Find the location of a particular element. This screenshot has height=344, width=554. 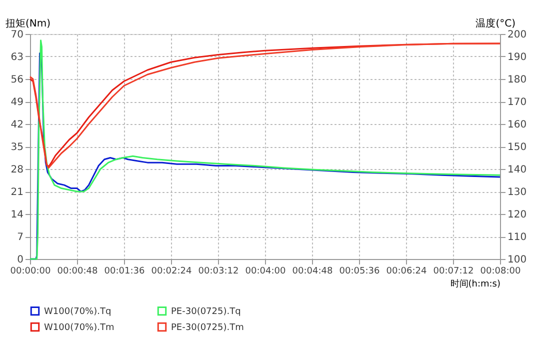

y-tick-label: 70 is located at coordinates (17, 35).